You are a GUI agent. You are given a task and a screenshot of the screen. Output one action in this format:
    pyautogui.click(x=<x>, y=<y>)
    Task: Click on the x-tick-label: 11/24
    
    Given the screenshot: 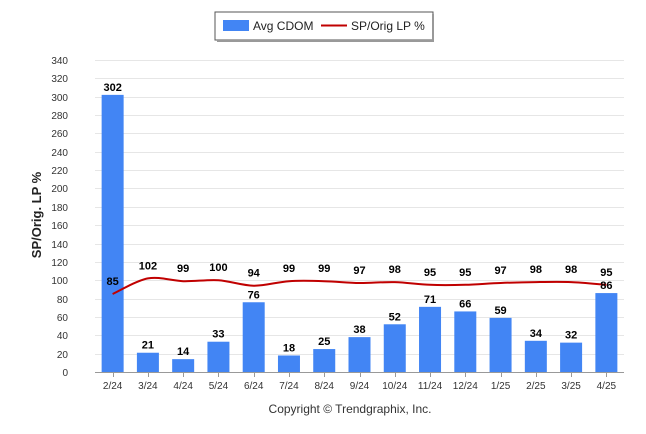 What is the action you would take?
    pyautogui.click(x=430, y=386)
    